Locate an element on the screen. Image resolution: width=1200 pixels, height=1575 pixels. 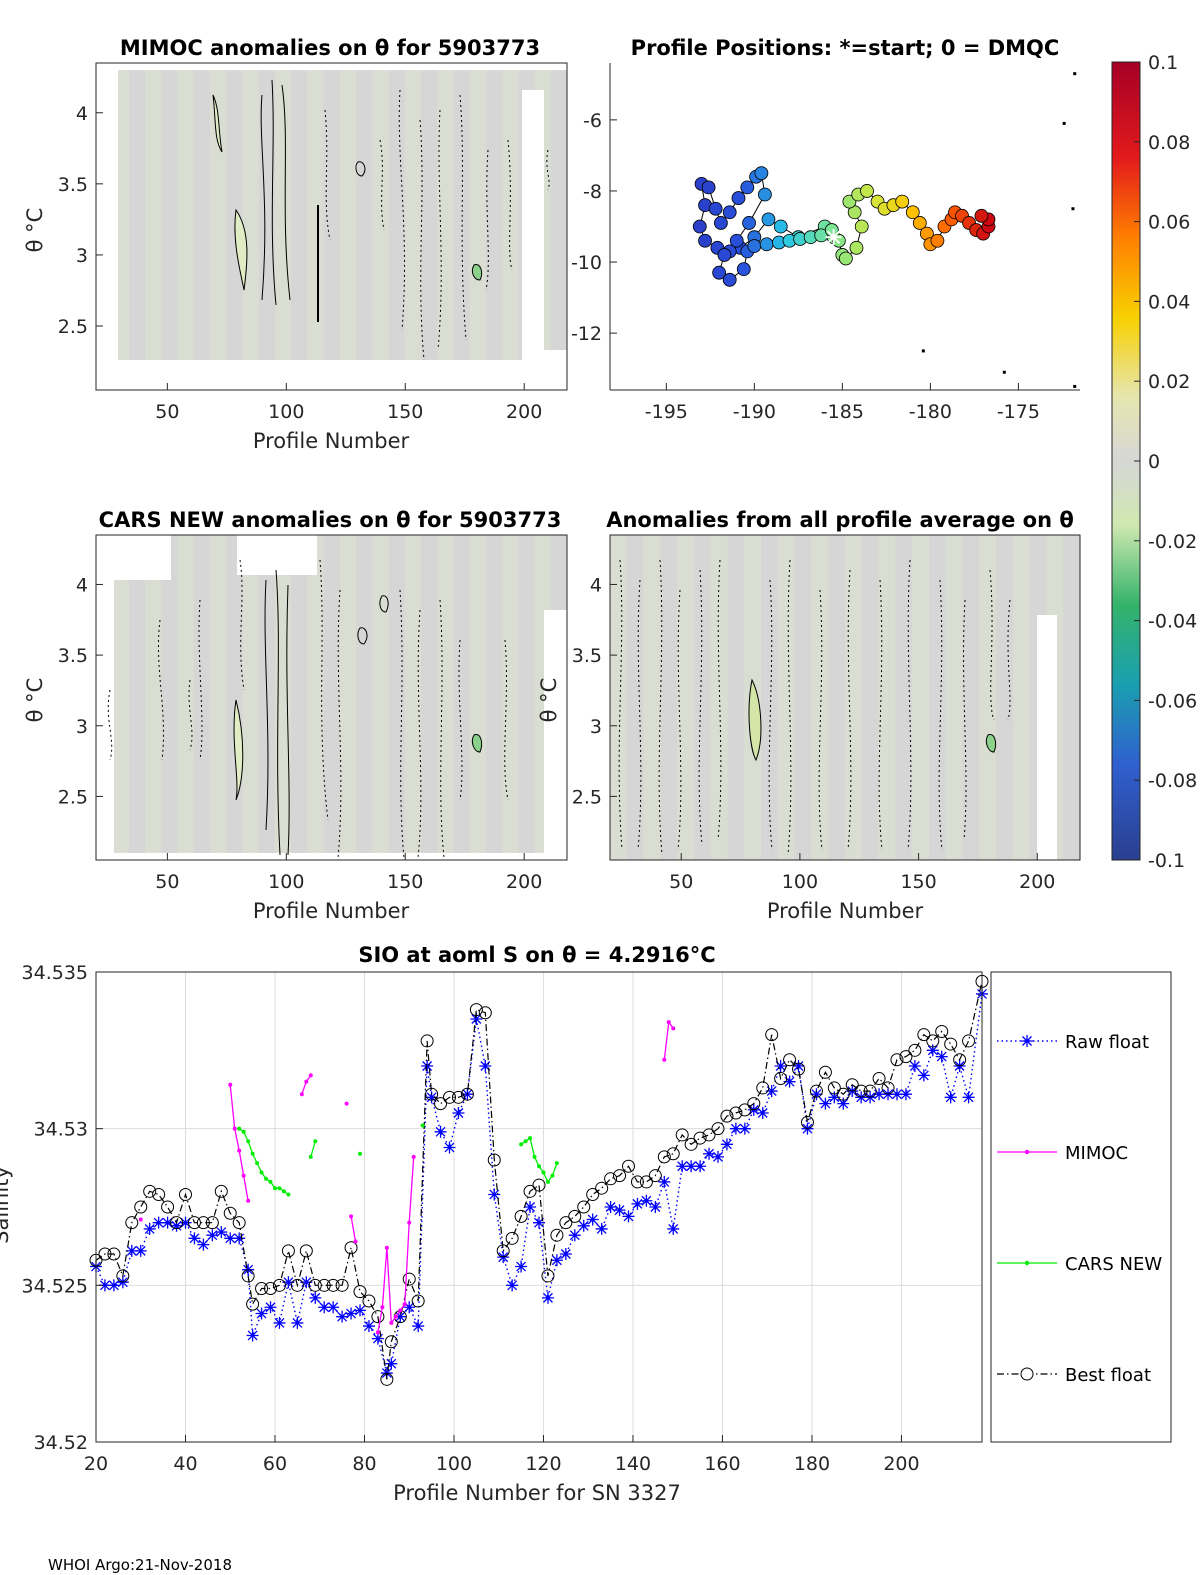
mimoc-x-tick-label: 150 is located at coordinates (405, 412).